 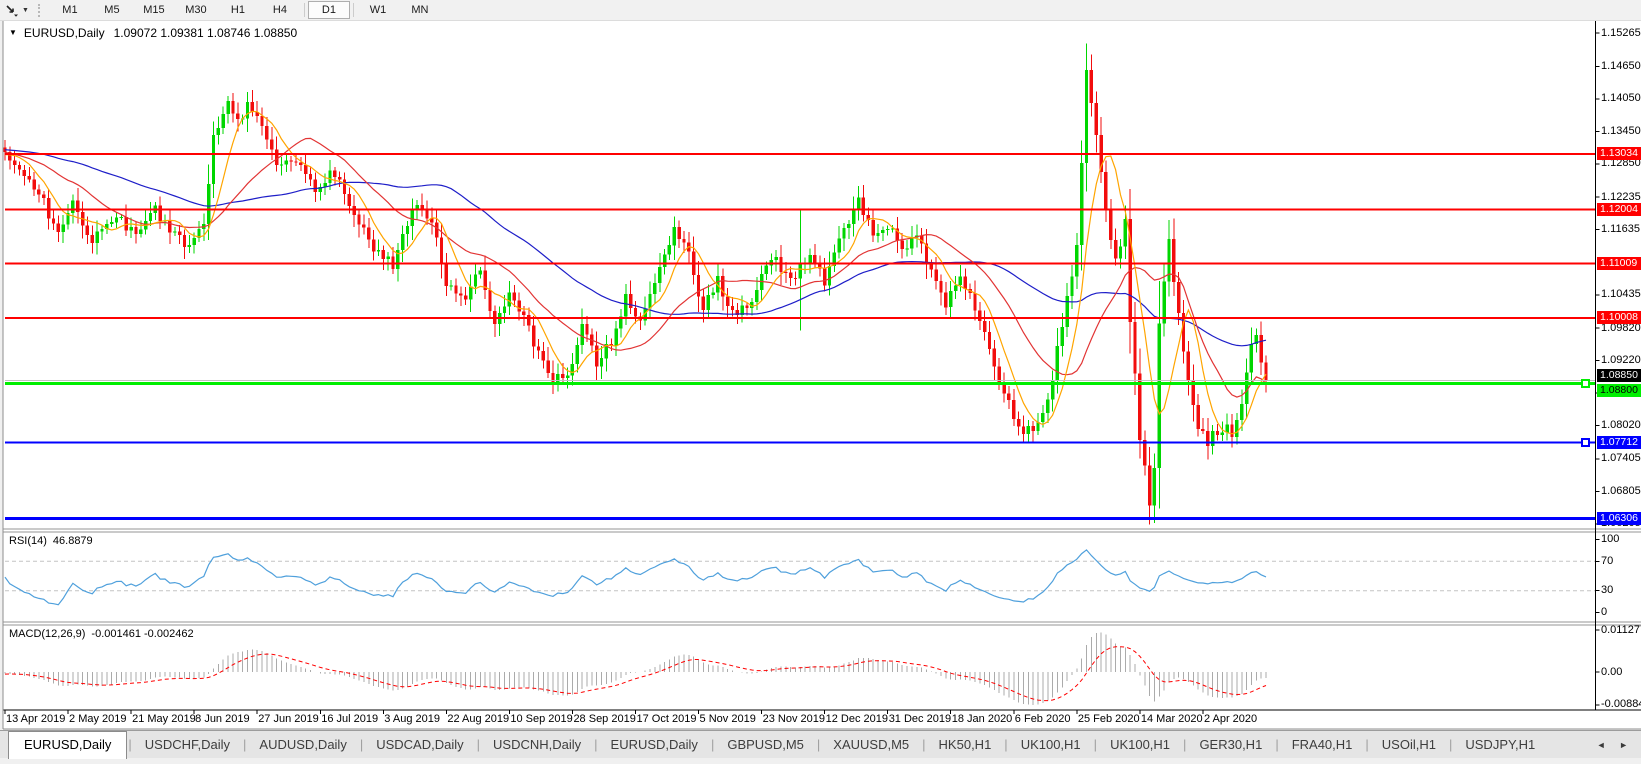 I want to click on timeframe-button-w1: W1, so click(x=378, y=10).